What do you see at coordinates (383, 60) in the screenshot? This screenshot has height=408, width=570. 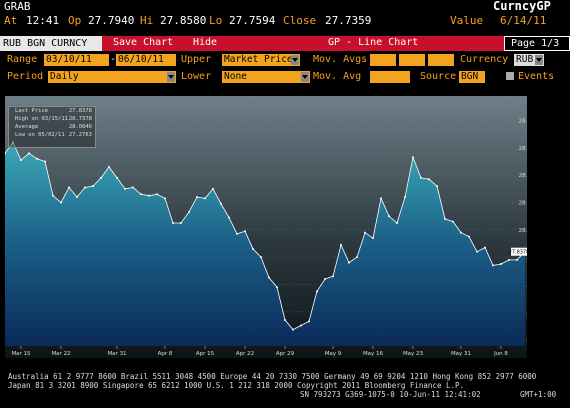 I see `mov-avg-1-input` at bounding box center [383, 60].